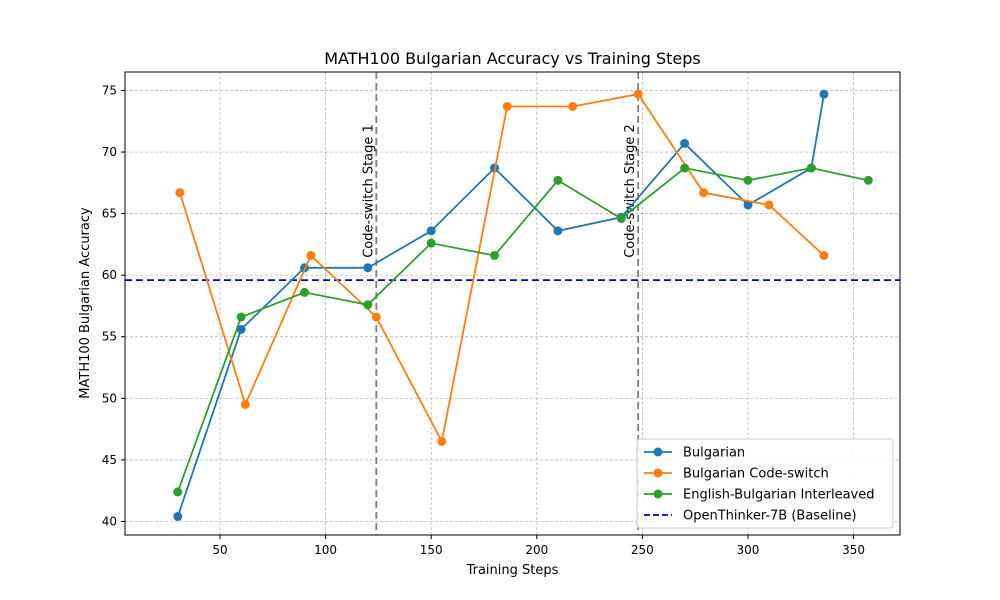 The width and height of the screenshot is (1000, 600). What do you see at coordinates (109, 152) in the screenshot?
I see `y-tick-label: 70` at bounding box center [109, 152].